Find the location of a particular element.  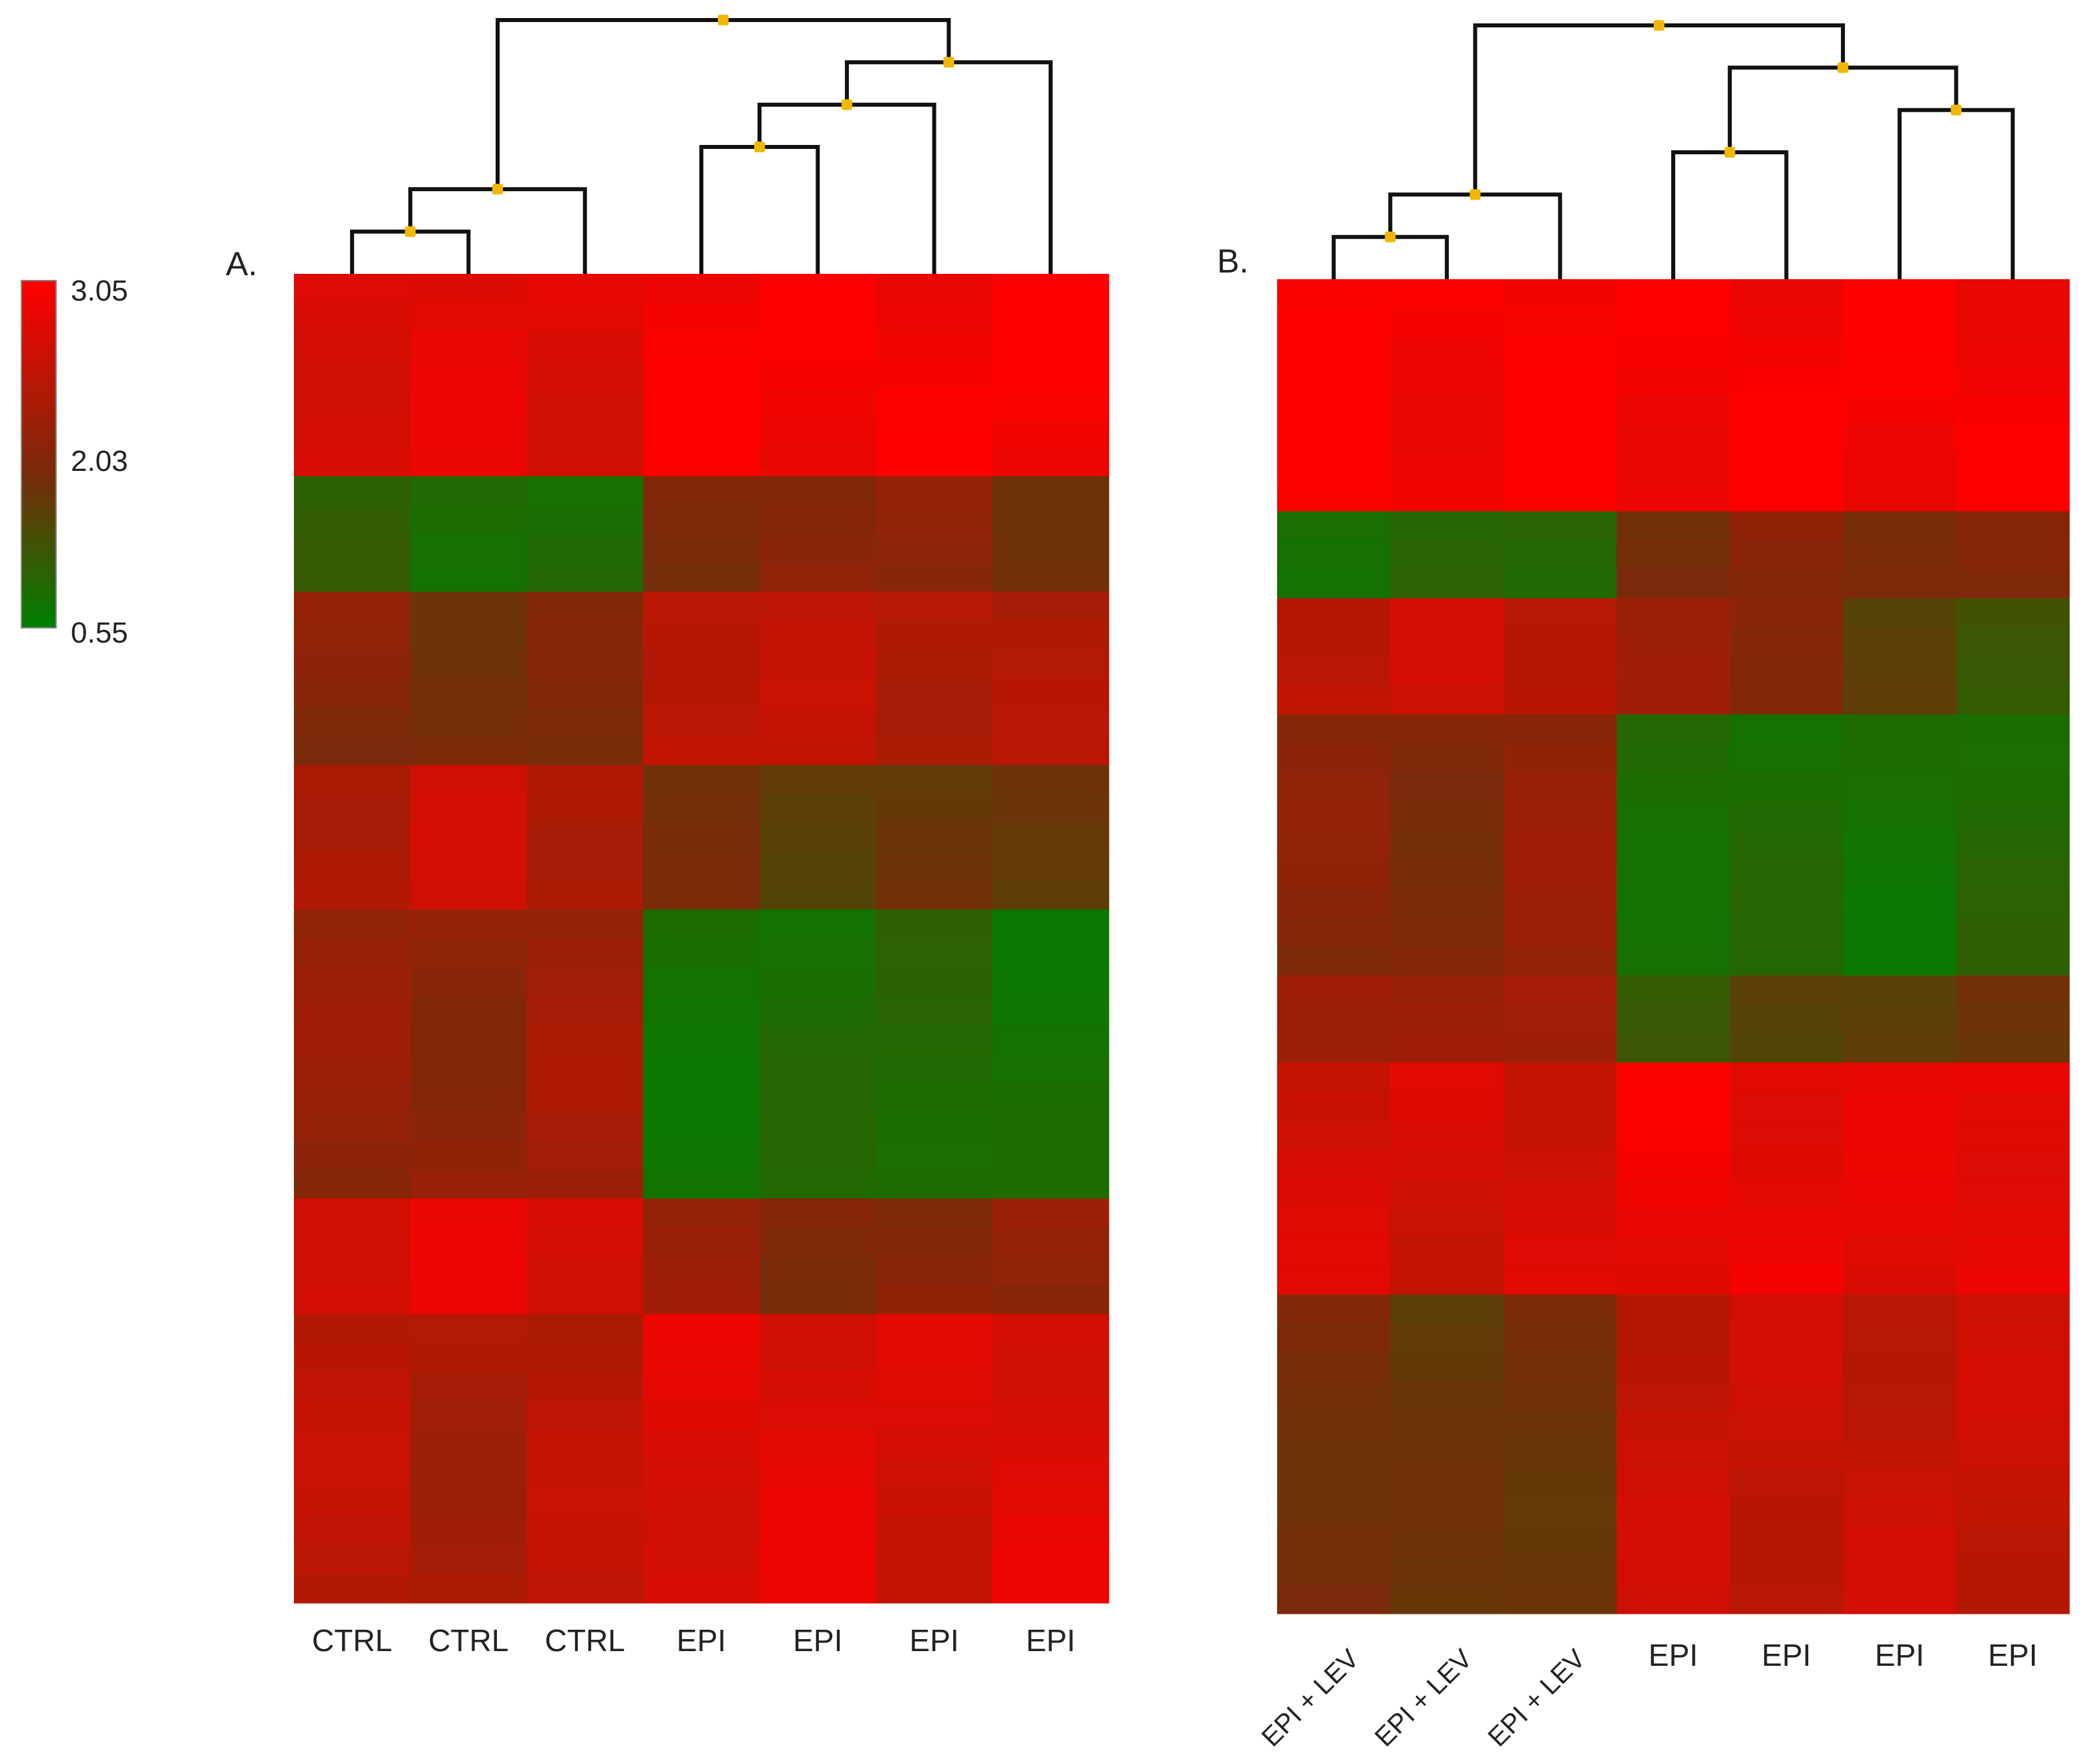

panel-a-label: A. is located at coordinates (241, 264).